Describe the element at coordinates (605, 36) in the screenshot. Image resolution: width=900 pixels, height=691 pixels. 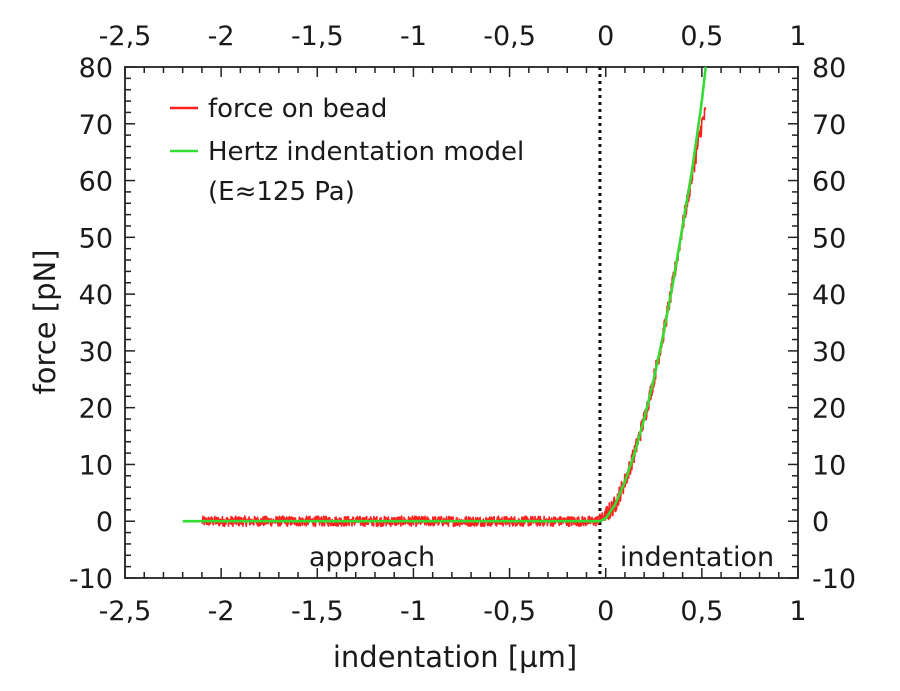
I see `x-tick-label-top: 0` at that location.